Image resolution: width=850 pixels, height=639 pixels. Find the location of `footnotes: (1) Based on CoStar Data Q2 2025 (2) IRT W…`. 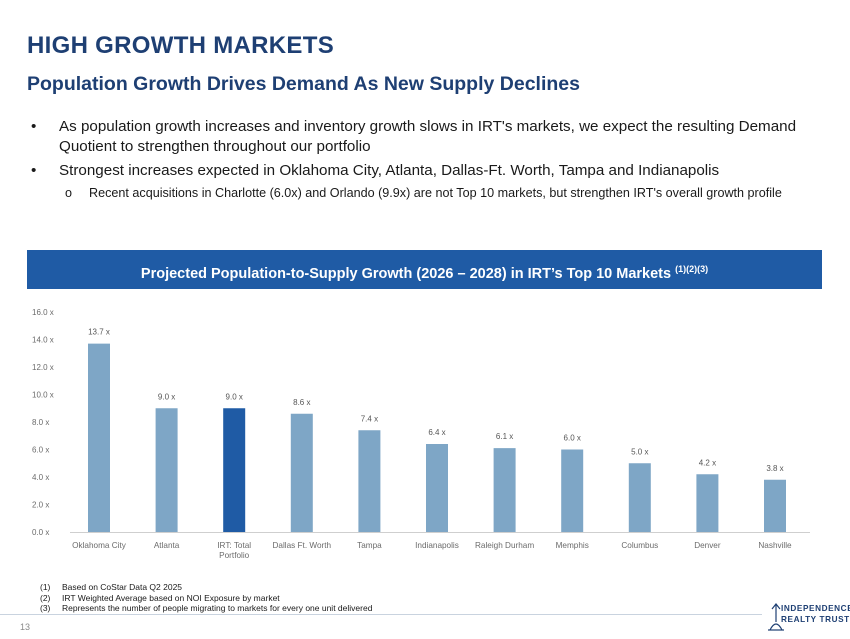

footnotes: (1) Based on CoStar Data Q2 2025 (2) IRT W… is located at coordinates (206, 598).